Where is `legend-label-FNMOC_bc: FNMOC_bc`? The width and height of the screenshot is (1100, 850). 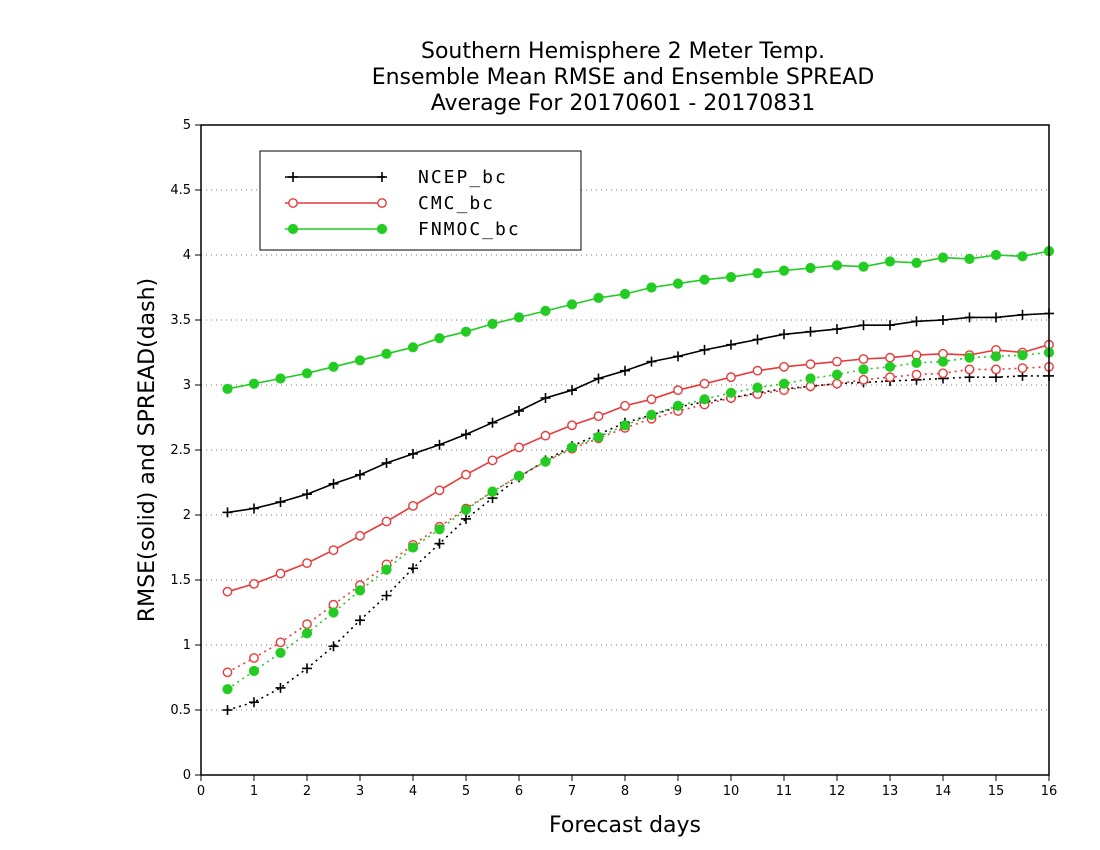
legend-label-FNMOC_bc: FNMOC_bc is located at coordinates (469, 229).